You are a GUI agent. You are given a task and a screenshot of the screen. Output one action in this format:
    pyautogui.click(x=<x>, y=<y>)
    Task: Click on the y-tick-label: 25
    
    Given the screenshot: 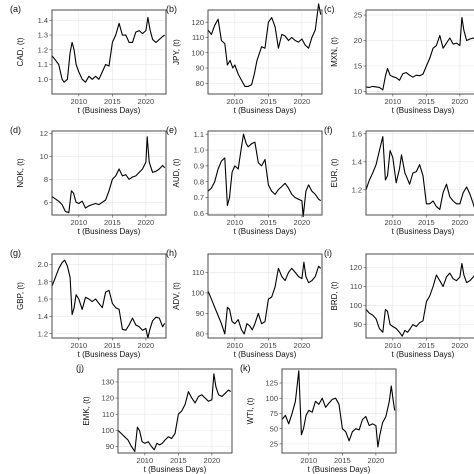 What is the action you would take?
    pyautogui.click(x=358, y=15)
    